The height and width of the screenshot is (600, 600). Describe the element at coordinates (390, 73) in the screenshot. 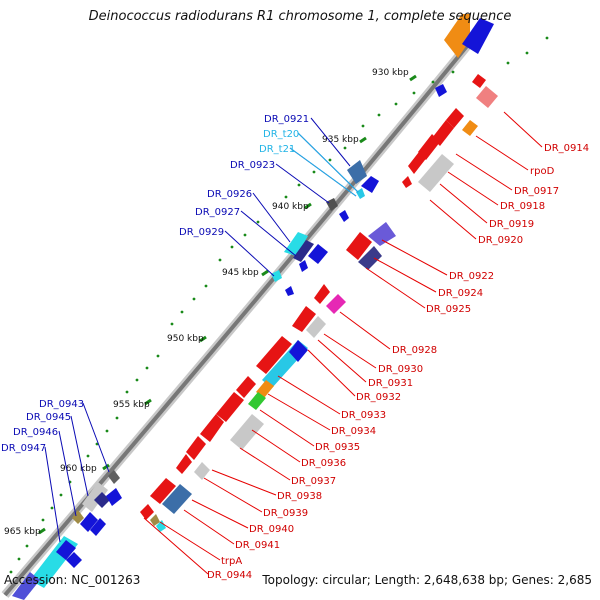

I see `tick-label-930: 930 kbp` at that location.